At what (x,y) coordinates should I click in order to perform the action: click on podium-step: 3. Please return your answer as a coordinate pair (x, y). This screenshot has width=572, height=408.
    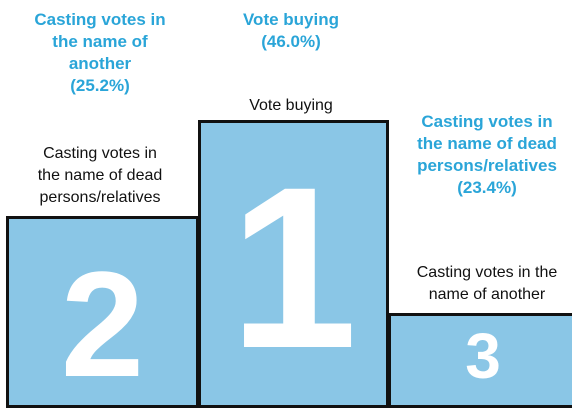
    Looking at the image, I should click on (480, 360).